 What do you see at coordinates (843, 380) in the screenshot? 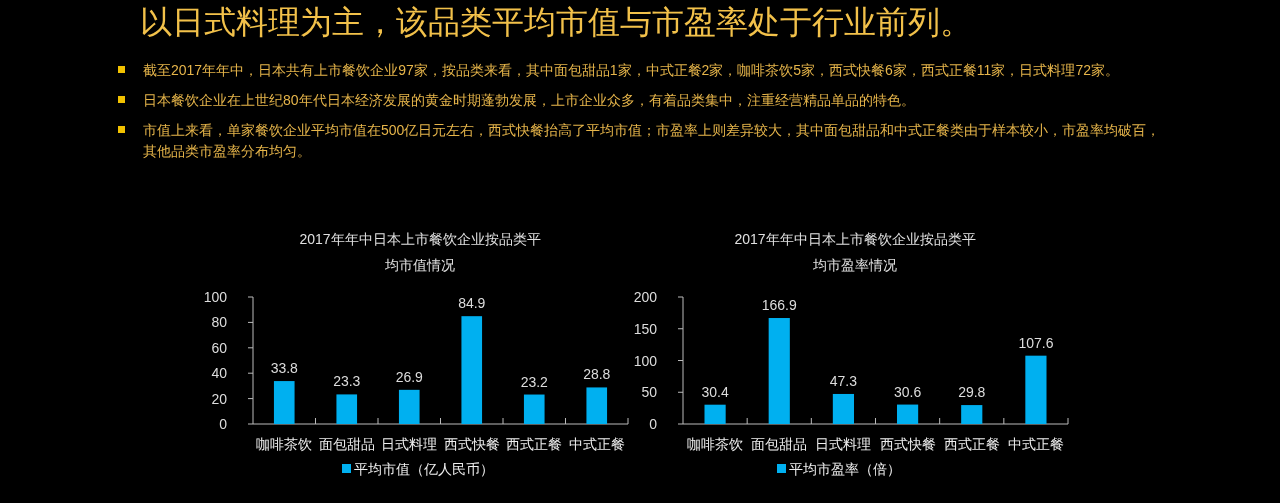
I see `data-label: 47.3` at bounding box center [843, 380].